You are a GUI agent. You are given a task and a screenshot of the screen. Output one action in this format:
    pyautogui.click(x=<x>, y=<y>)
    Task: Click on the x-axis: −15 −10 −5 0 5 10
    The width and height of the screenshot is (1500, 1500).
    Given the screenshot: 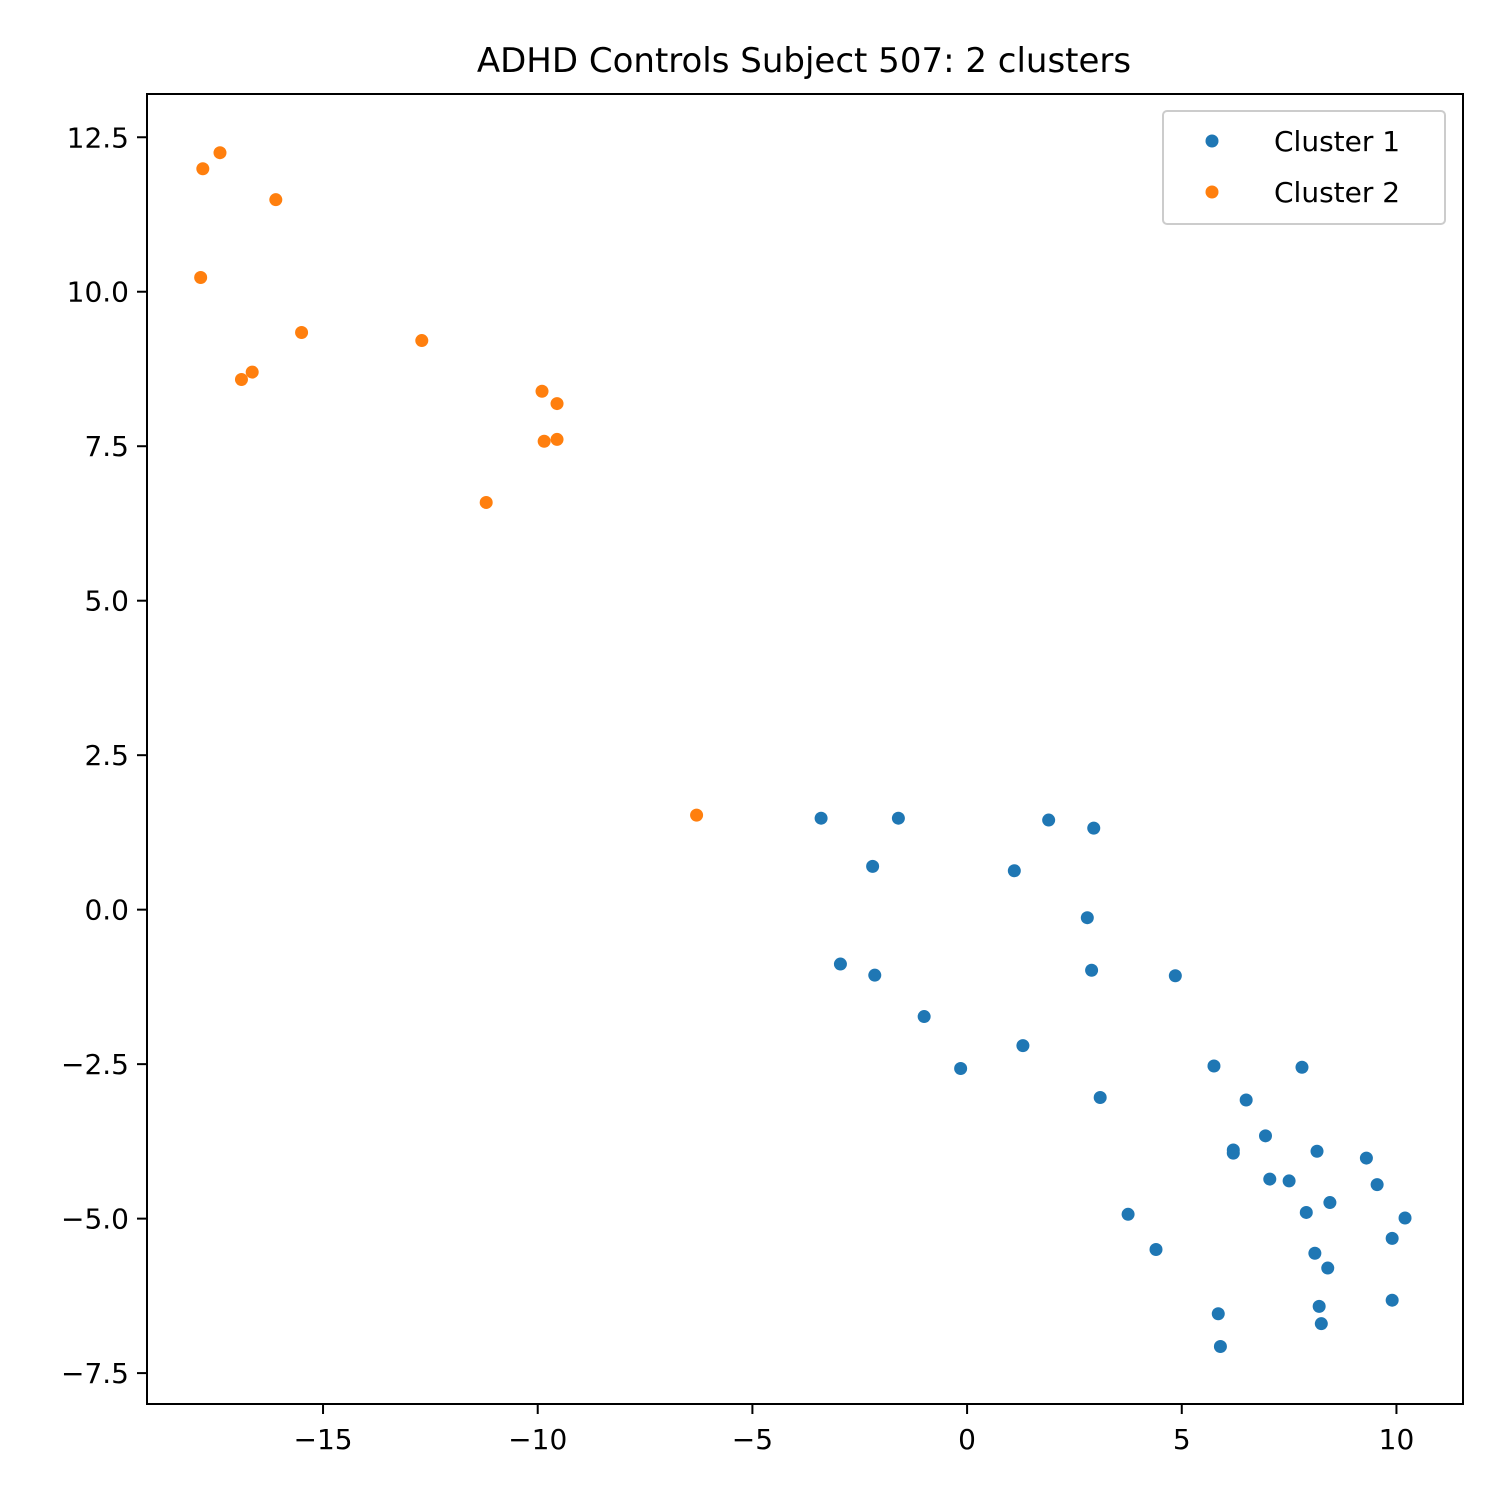 What is the action you would take?
    pyautogui.click(x=853, y=1430)
    